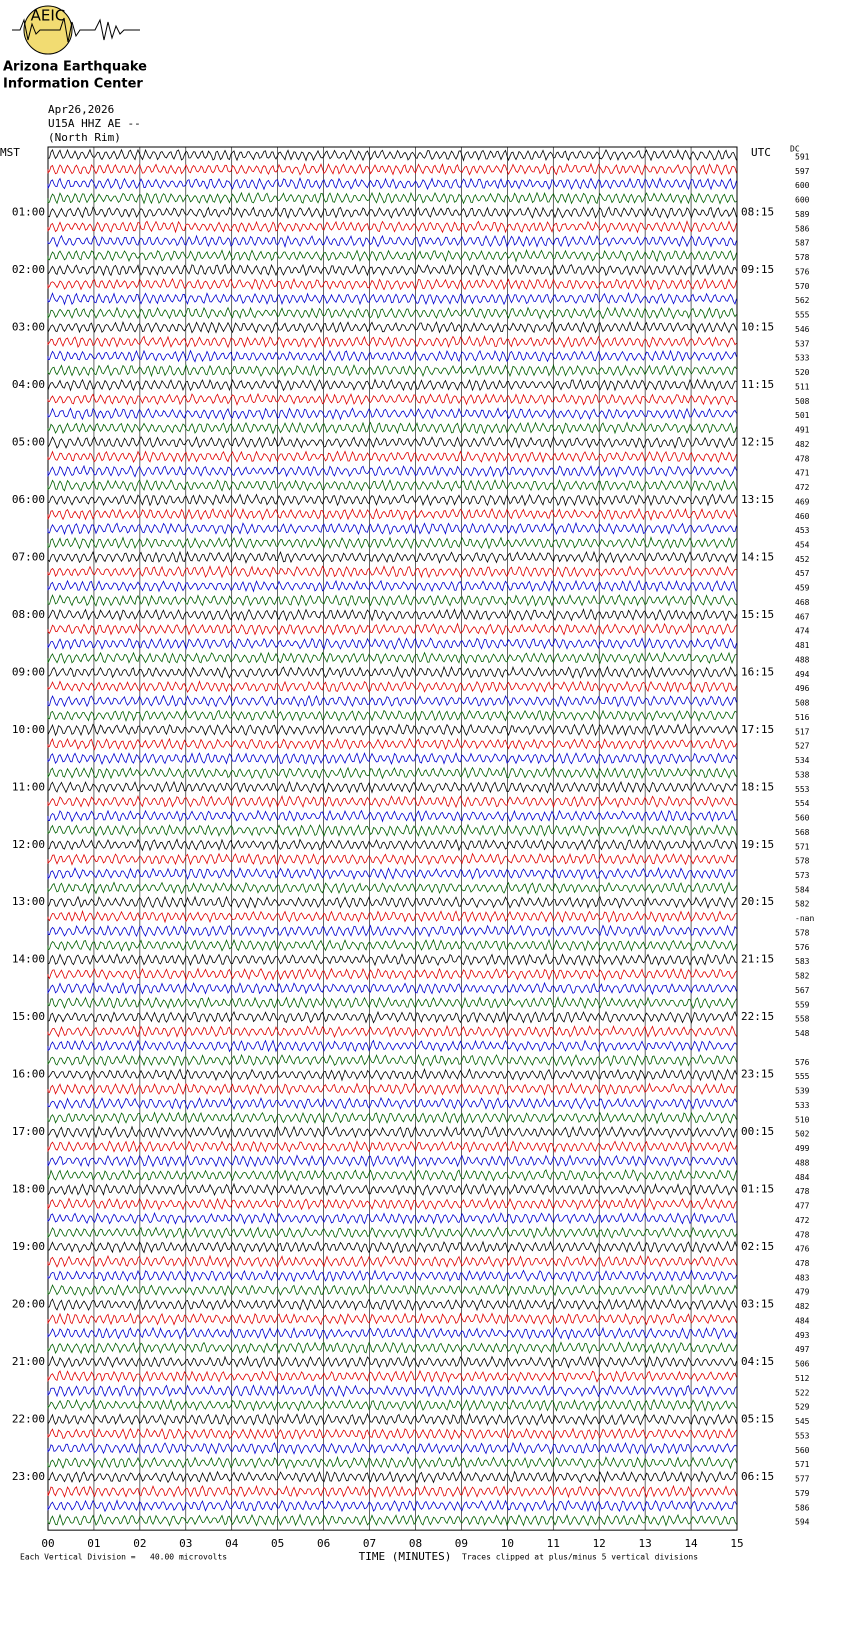 The width and height of the screenshot is (850, 1637). Describe the element at coordinates (802, 501) in the screenshot. I see `dc-offset: 469` at that location.